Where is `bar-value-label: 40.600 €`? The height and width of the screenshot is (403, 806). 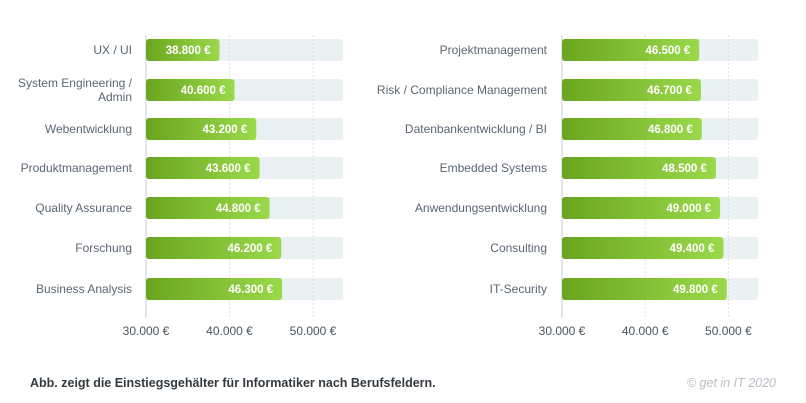
bar-value-label: 40.600 € is located at coordinates (203, 91).